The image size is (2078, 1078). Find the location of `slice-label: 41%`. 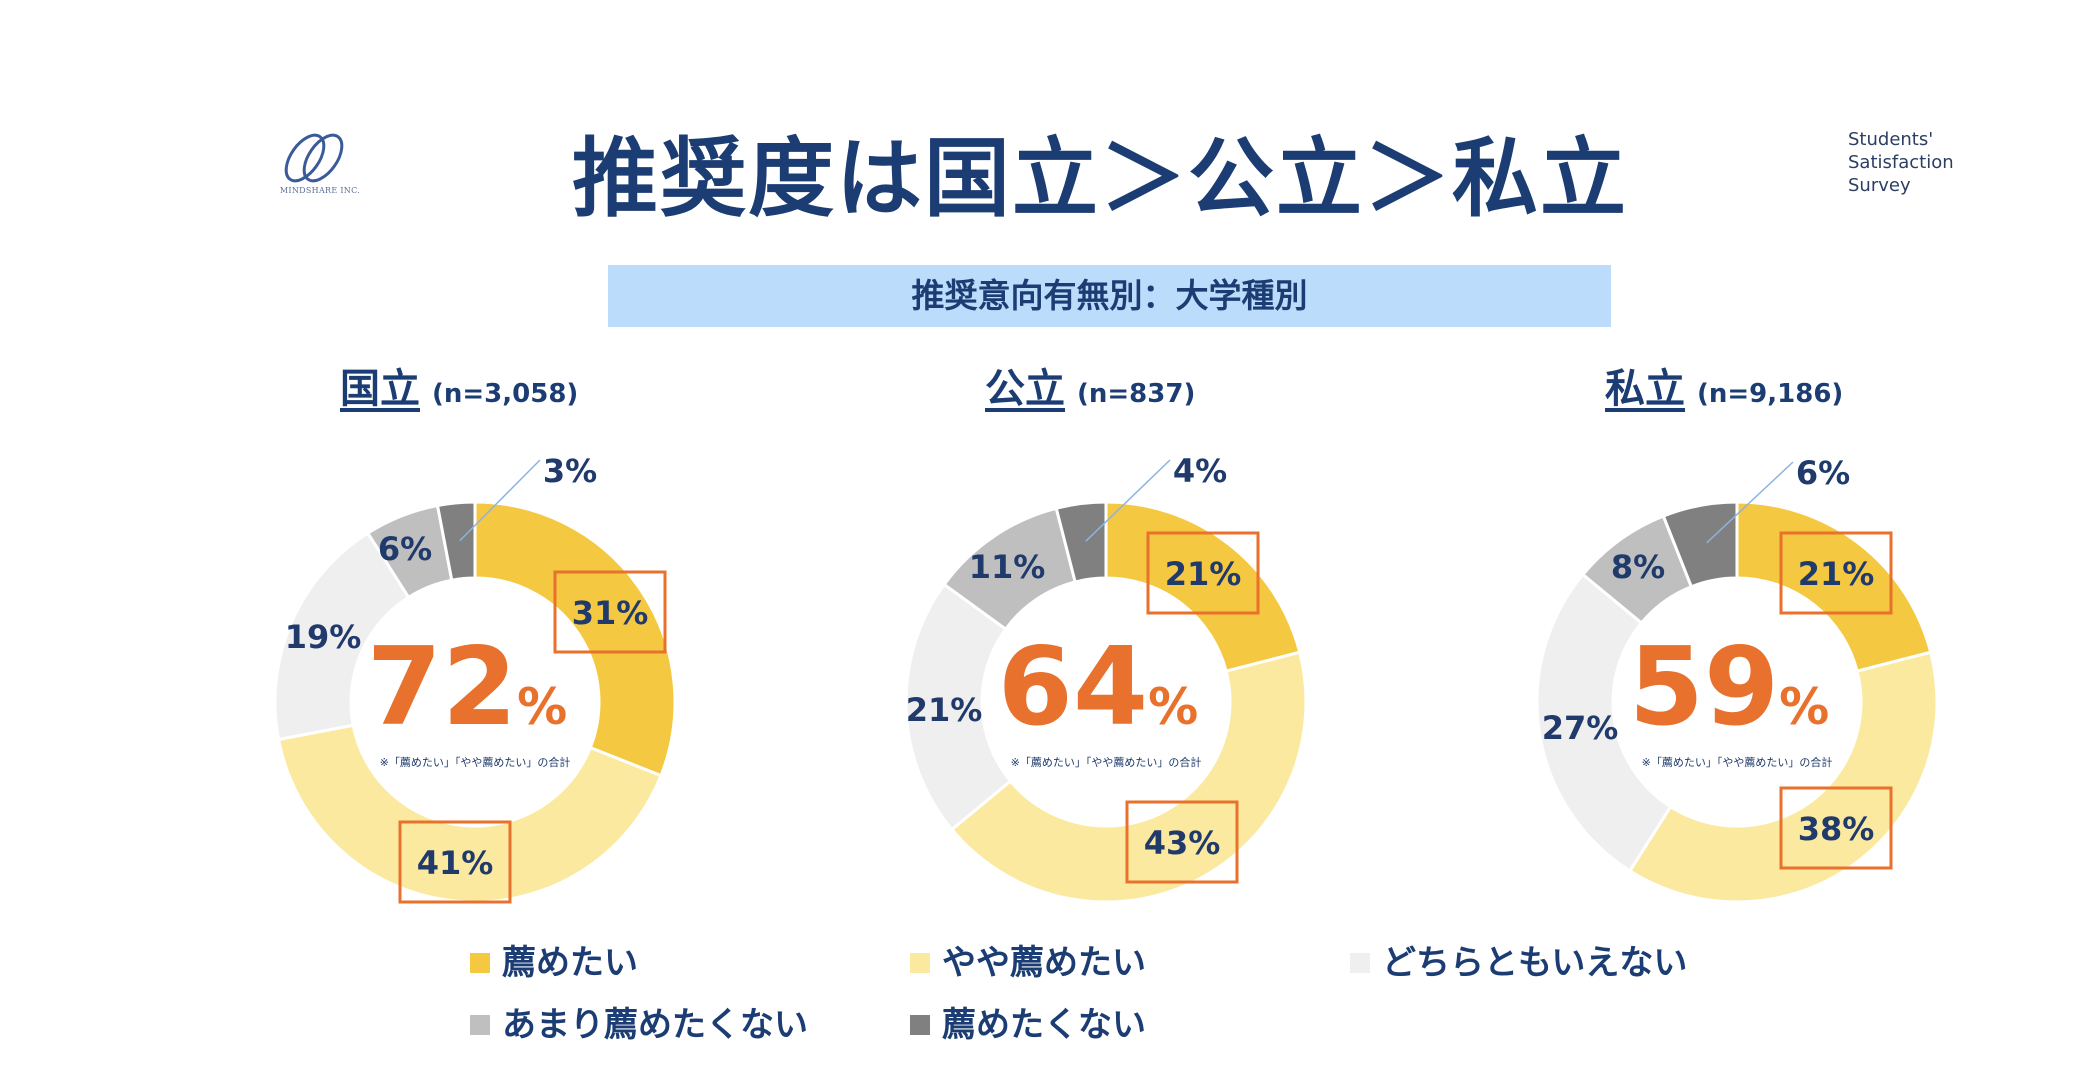

slice-label: 41% is located at coordinates (455, 863).